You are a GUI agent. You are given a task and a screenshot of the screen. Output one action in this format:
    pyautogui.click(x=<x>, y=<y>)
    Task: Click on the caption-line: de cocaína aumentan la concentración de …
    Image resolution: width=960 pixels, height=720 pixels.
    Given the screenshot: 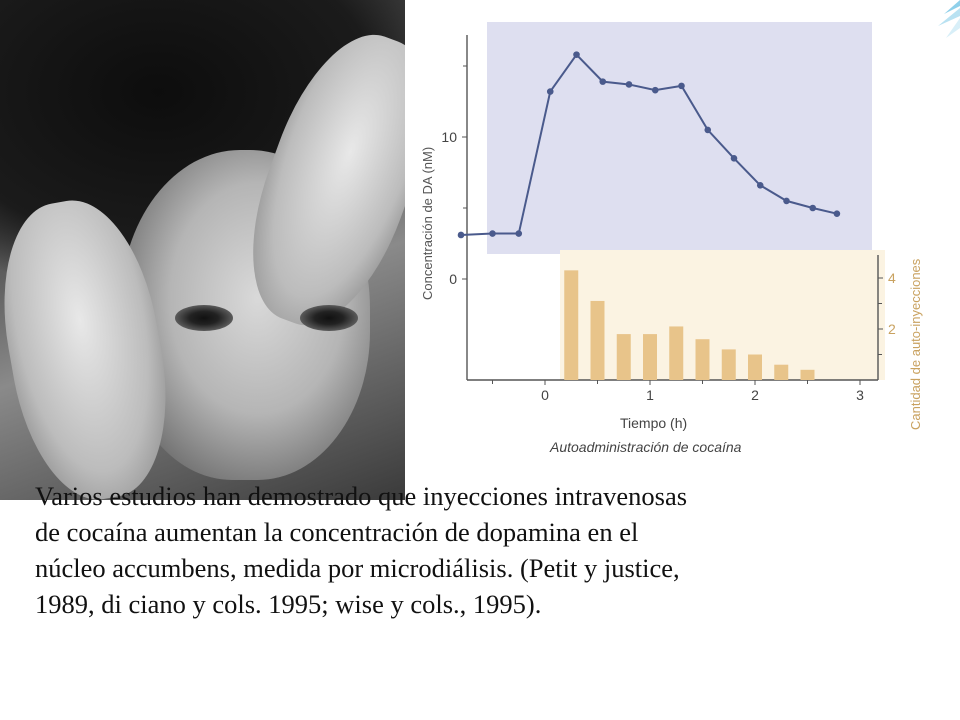 What is the action you would take?
    pyautogui.click(x=337, y=532)
    